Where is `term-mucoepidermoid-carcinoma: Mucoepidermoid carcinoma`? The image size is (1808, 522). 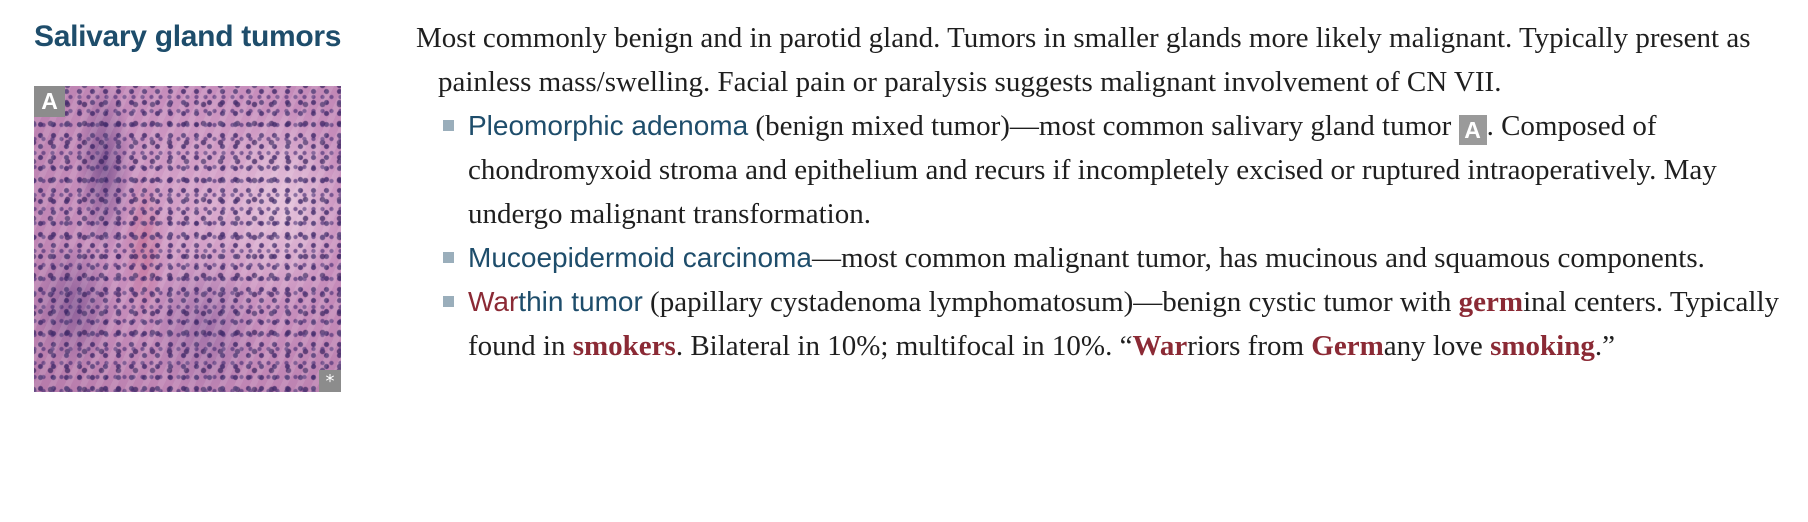 term-mucoepidermoid-carcinoma: Mucoepidermoid carcinoma is located at coordinates (640, 257).